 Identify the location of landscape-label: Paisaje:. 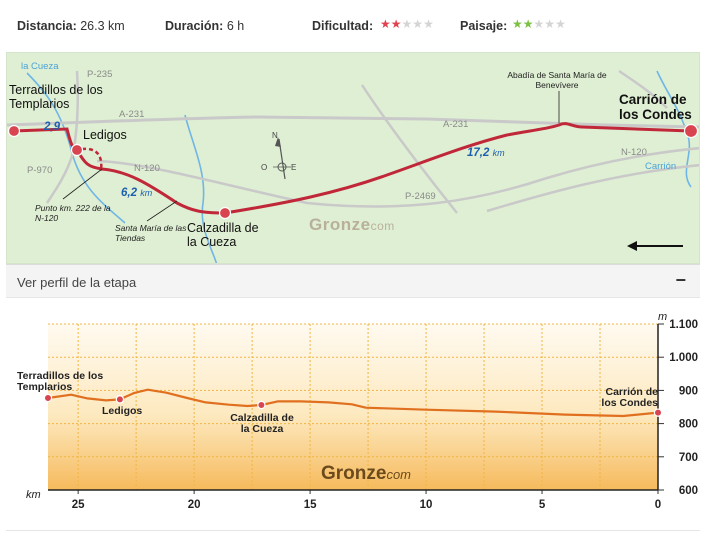
(484, 26).